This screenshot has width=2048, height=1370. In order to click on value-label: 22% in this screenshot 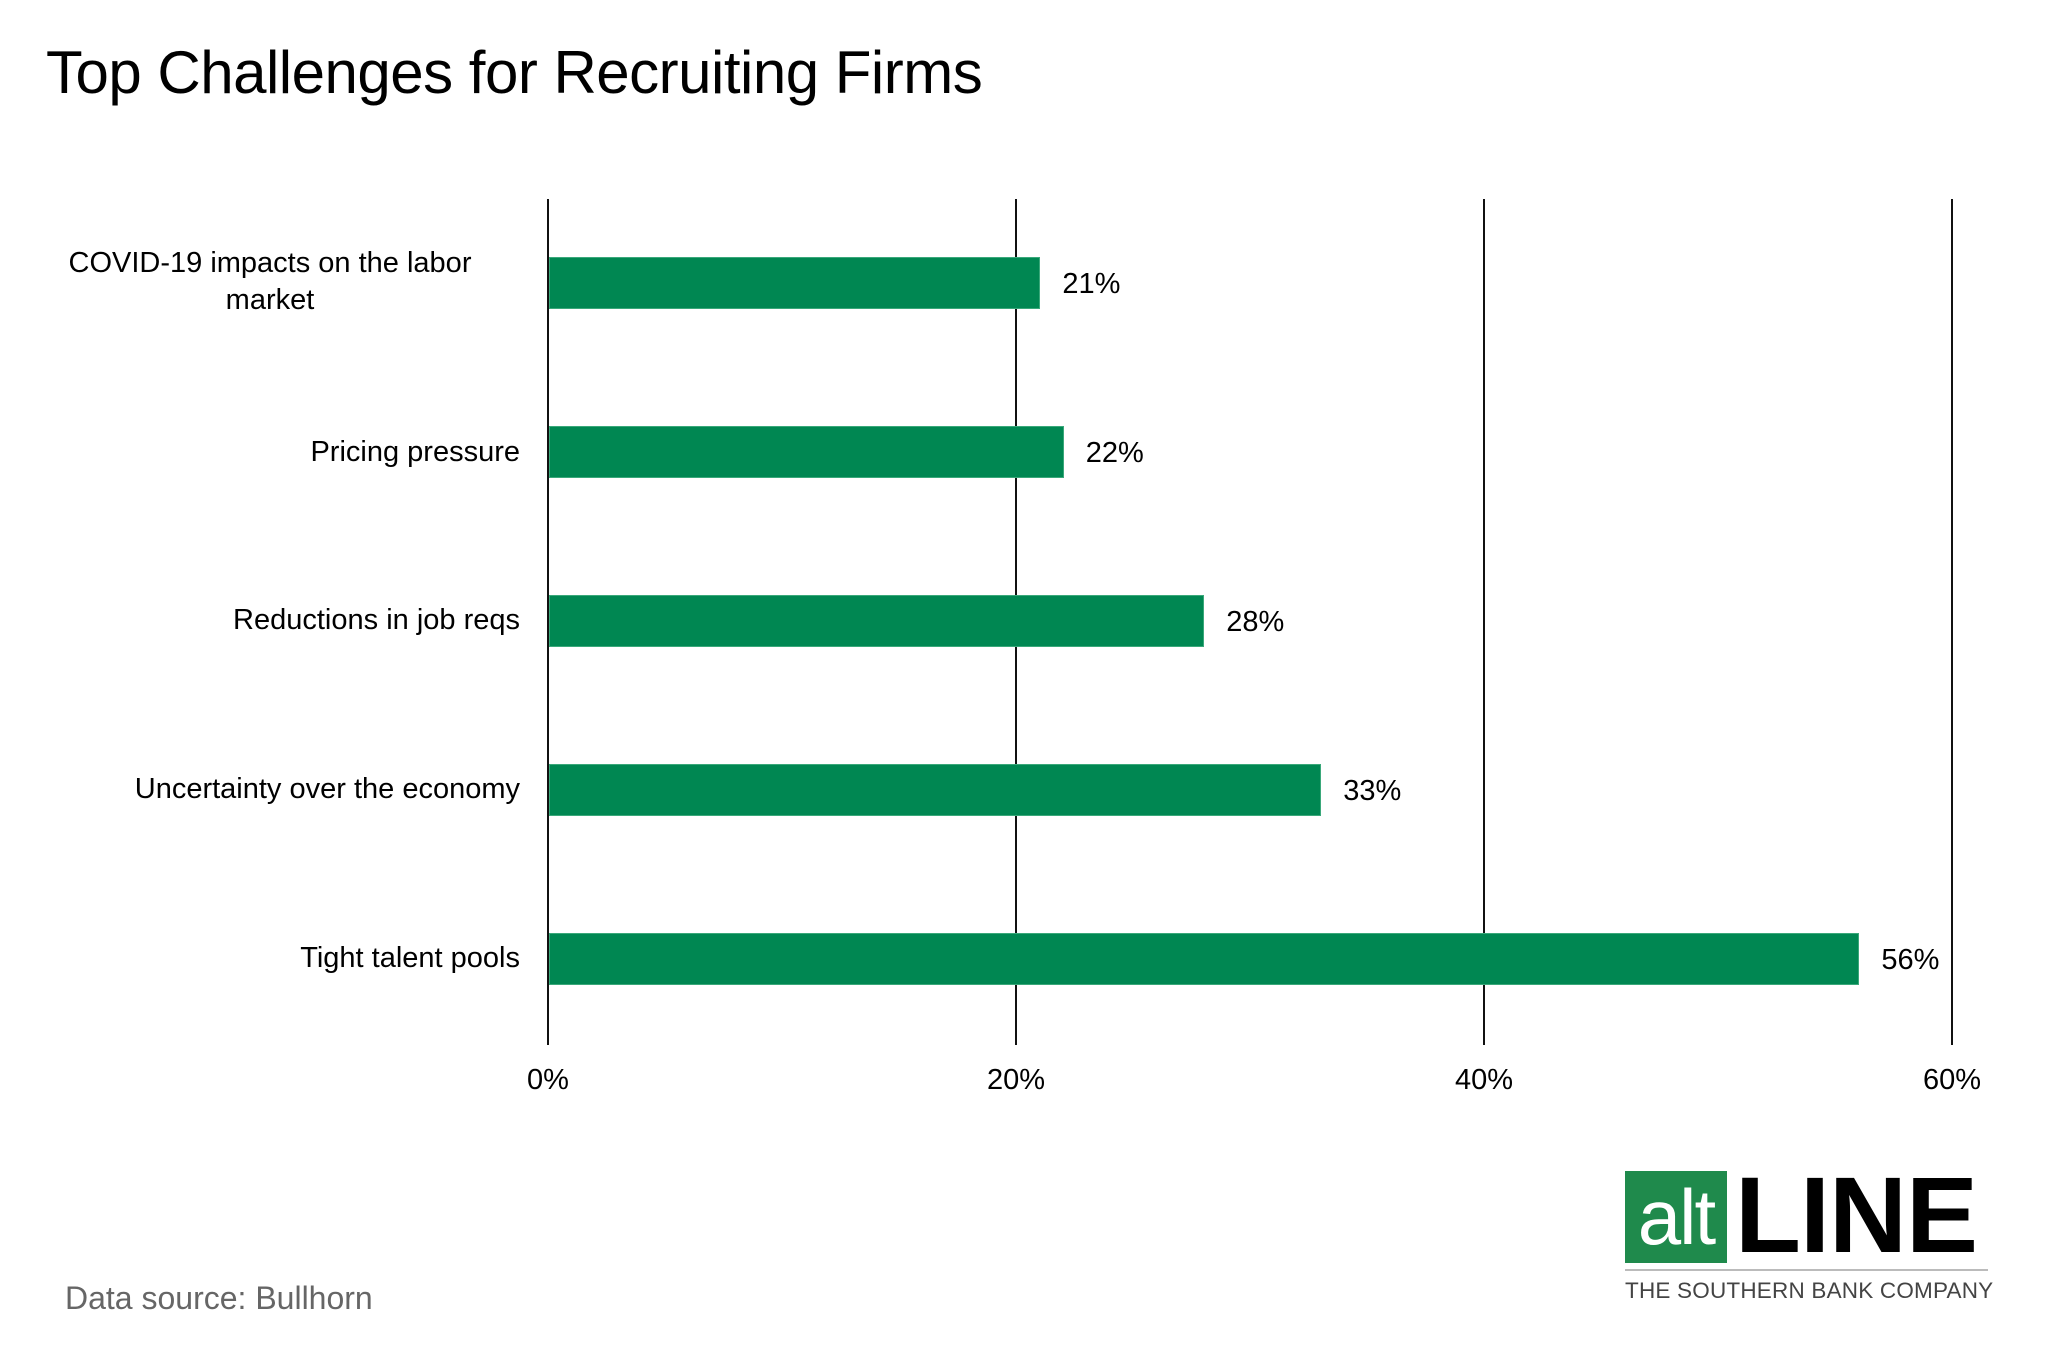, I will do `click(1114, 453)`.